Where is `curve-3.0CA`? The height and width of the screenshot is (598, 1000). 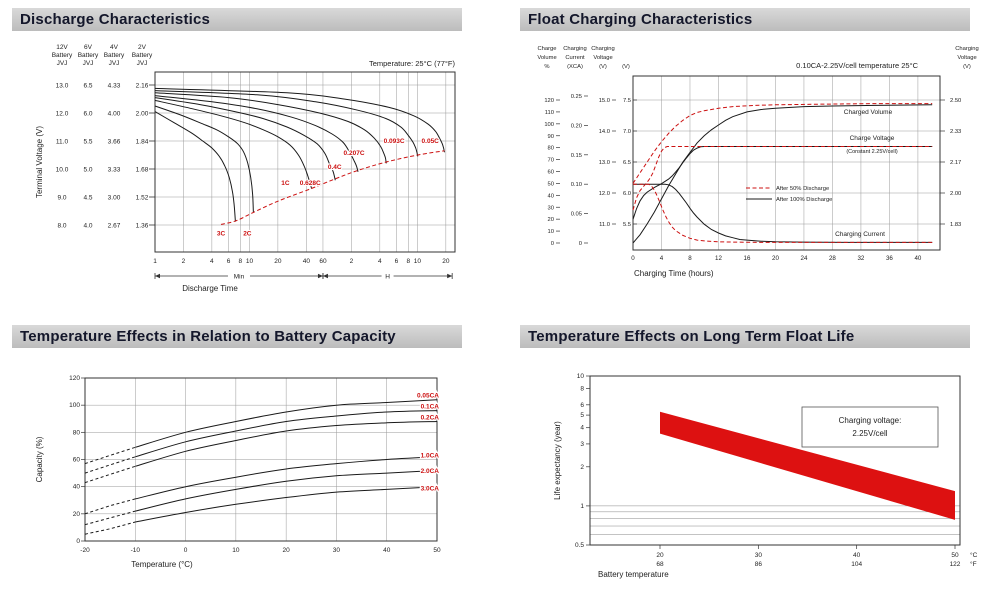 curve-3.0CA is located at coordinates (286, 504).